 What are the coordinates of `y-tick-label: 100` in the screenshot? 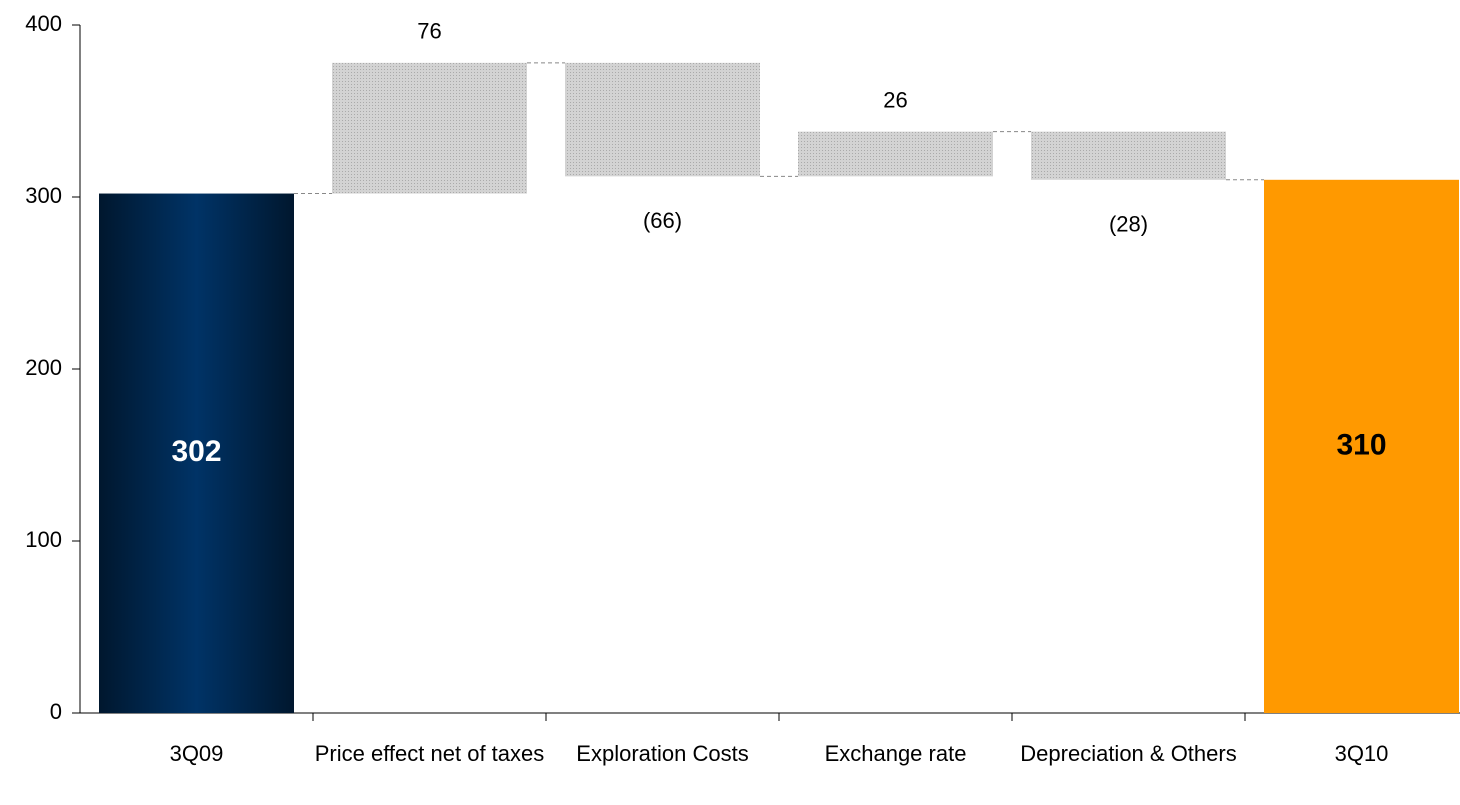 It's located at (43, 539).